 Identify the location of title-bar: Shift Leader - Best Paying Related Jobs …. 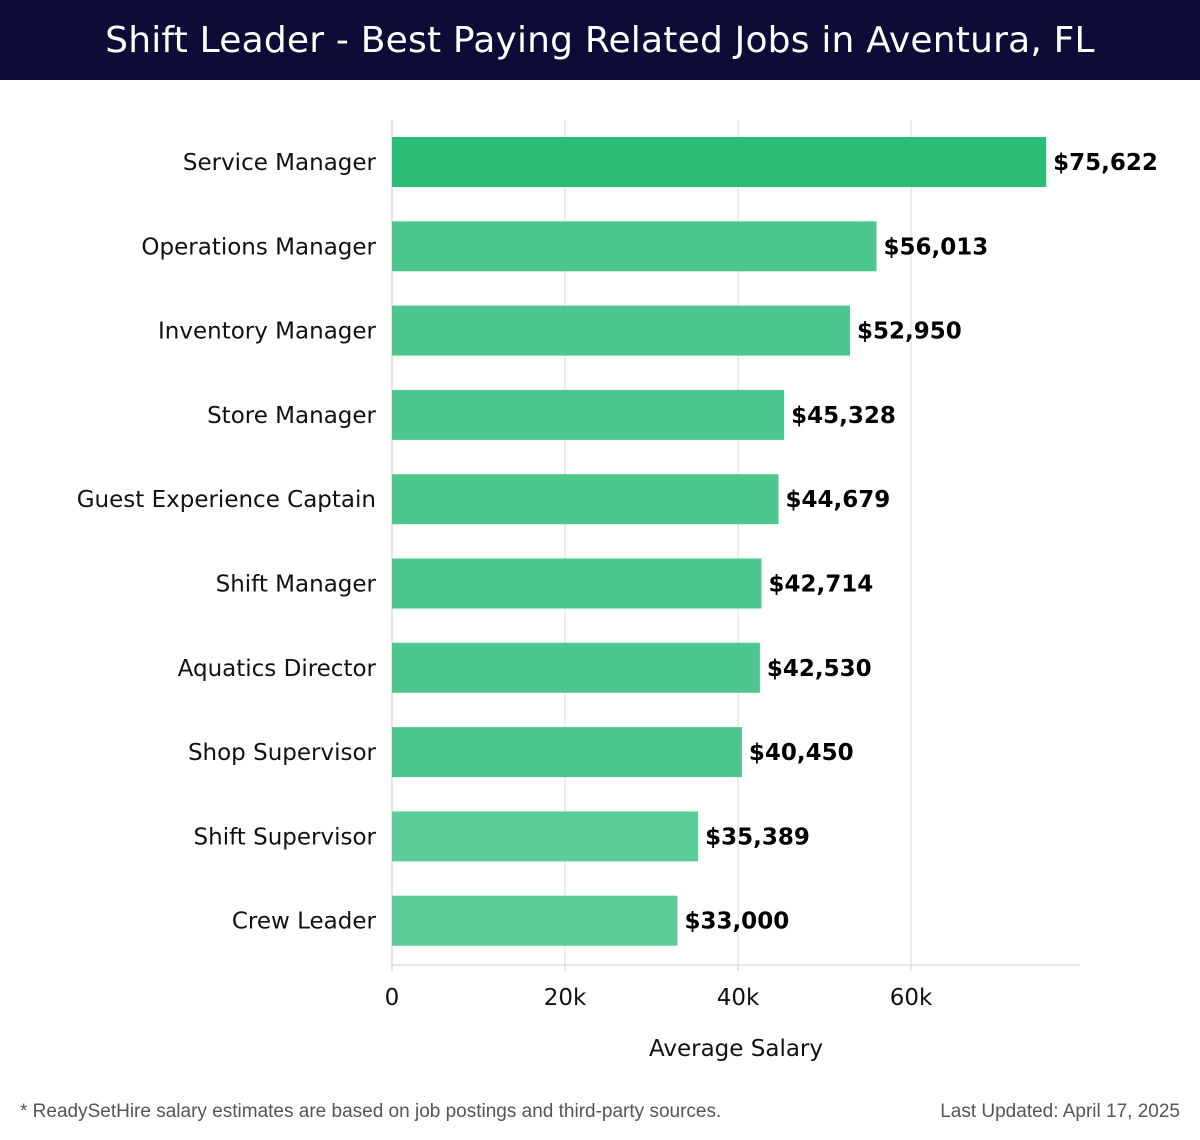
(600, 40).